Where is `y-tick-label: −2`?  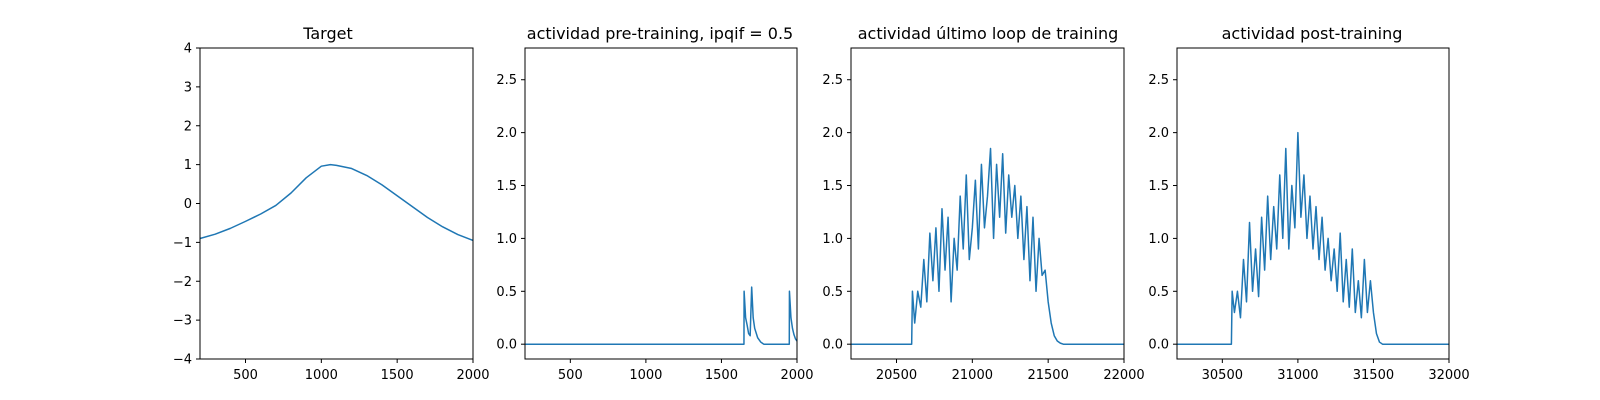 y-tick-label: −2 is located at coordinates (182, 282).